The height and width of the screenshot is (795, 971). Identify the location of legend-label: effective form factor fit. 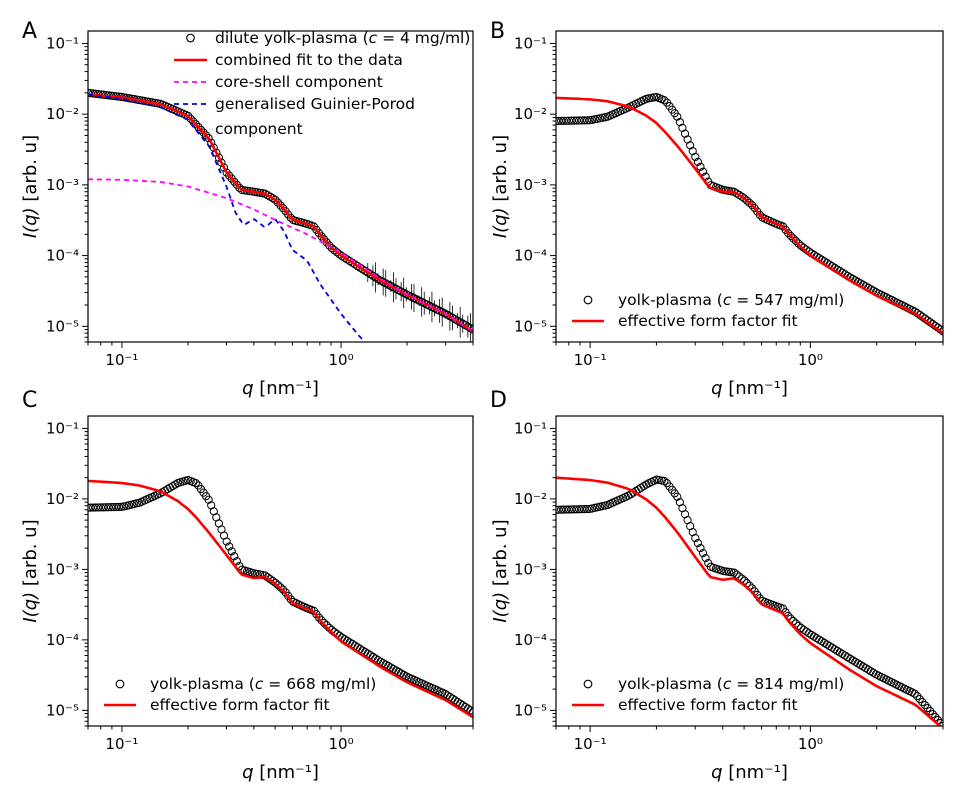
(240, 705).